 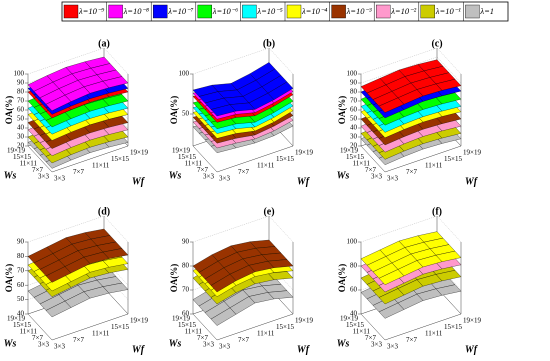 What do you see at coordinates (91, 11) in the screenshot?
I see `legend-label: λ=10⁻⁹` at bounding box center [91, 11].